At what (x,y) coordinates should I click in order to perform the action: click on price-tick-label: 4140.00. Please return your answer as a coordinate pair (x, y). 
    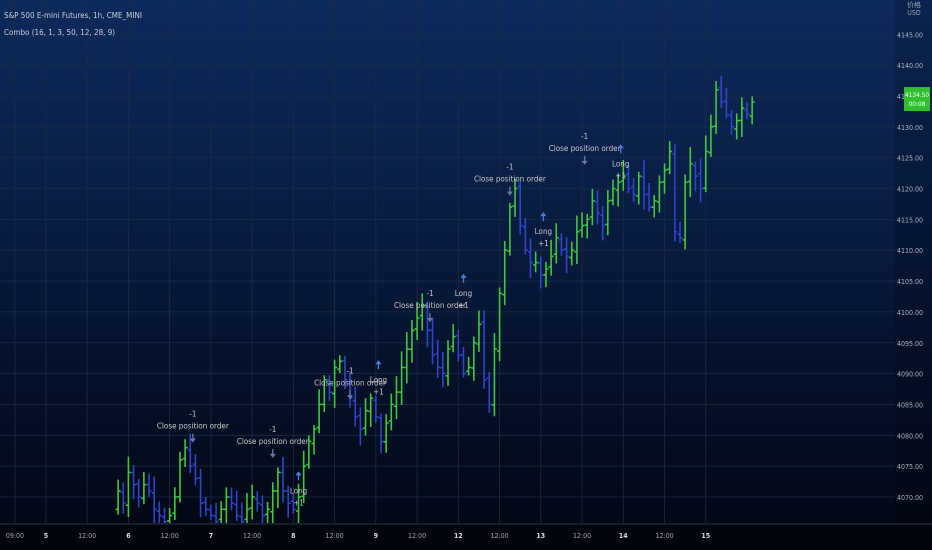
    Looking at the image, I should click on (910, 66).